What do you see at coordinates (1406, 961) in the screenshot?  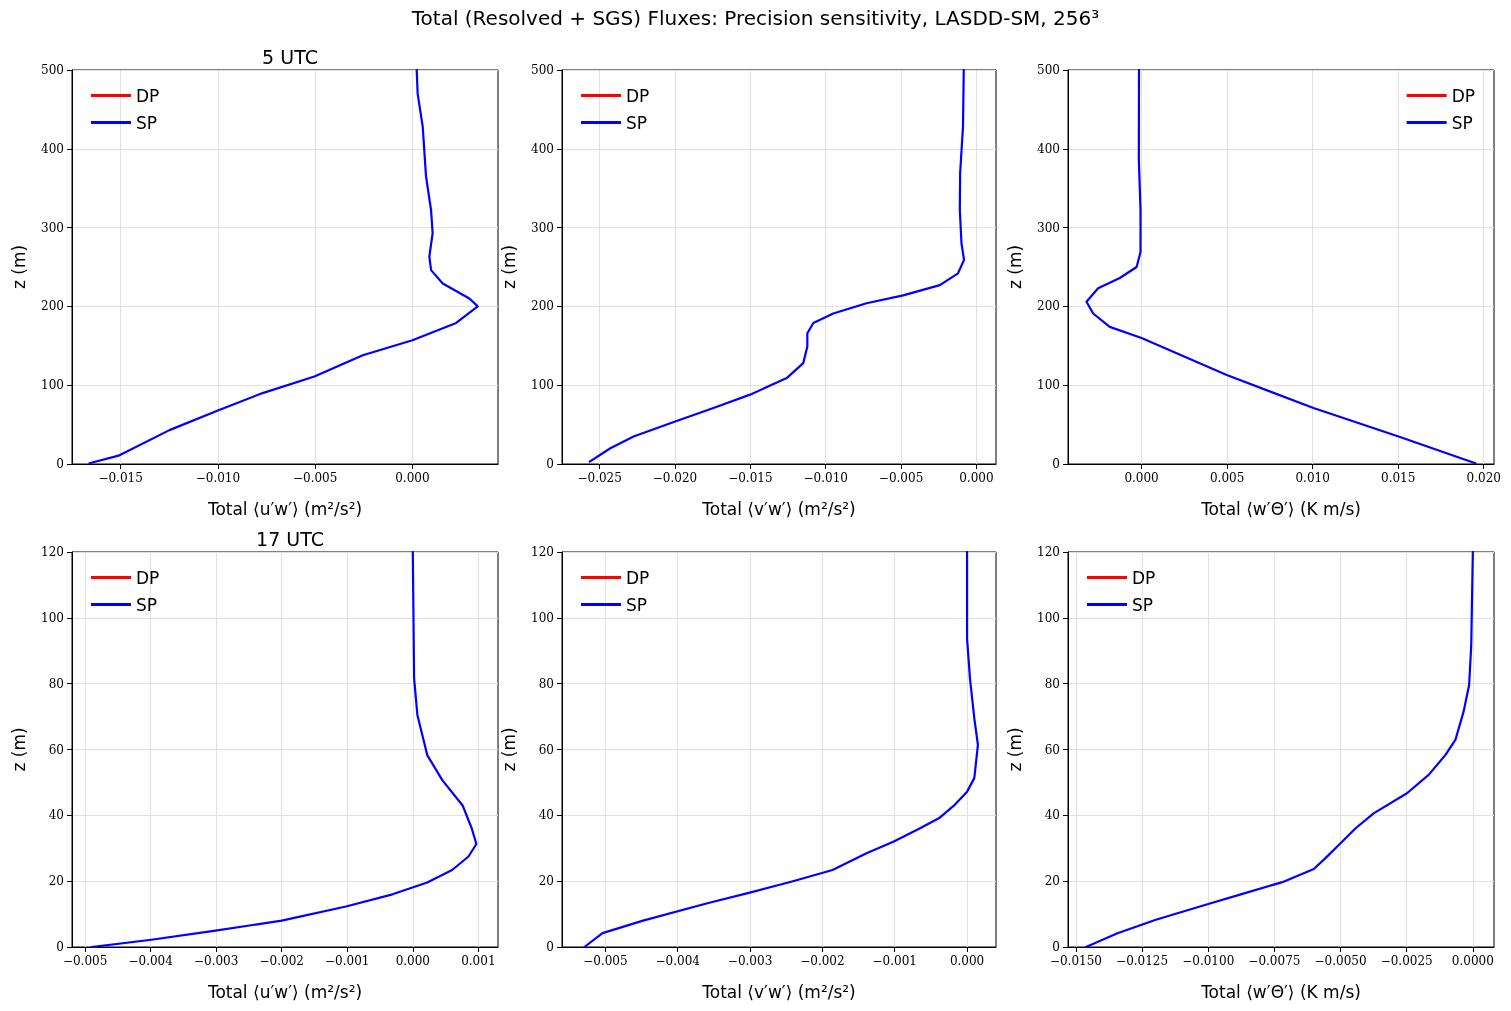 I see `x-tick-label: −0.0025` at bounding box center [1406, 961].